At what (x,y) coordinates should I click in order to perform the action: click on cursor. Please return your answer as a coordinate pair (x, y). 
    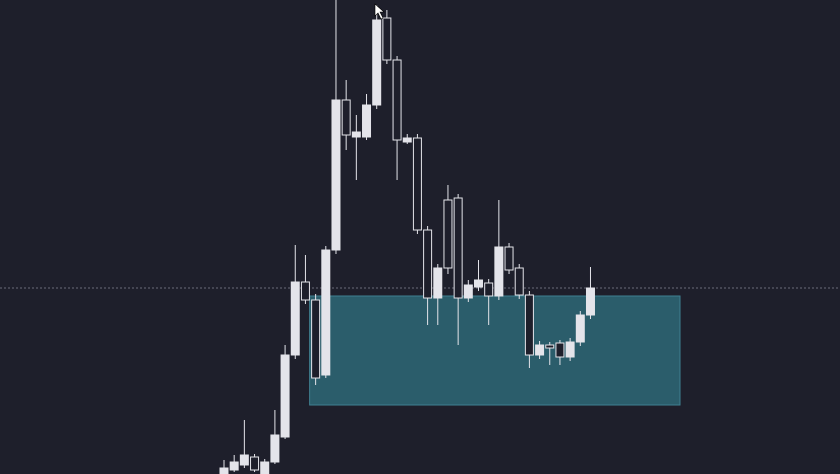
    Looking at the image, I should click on (379, 11).